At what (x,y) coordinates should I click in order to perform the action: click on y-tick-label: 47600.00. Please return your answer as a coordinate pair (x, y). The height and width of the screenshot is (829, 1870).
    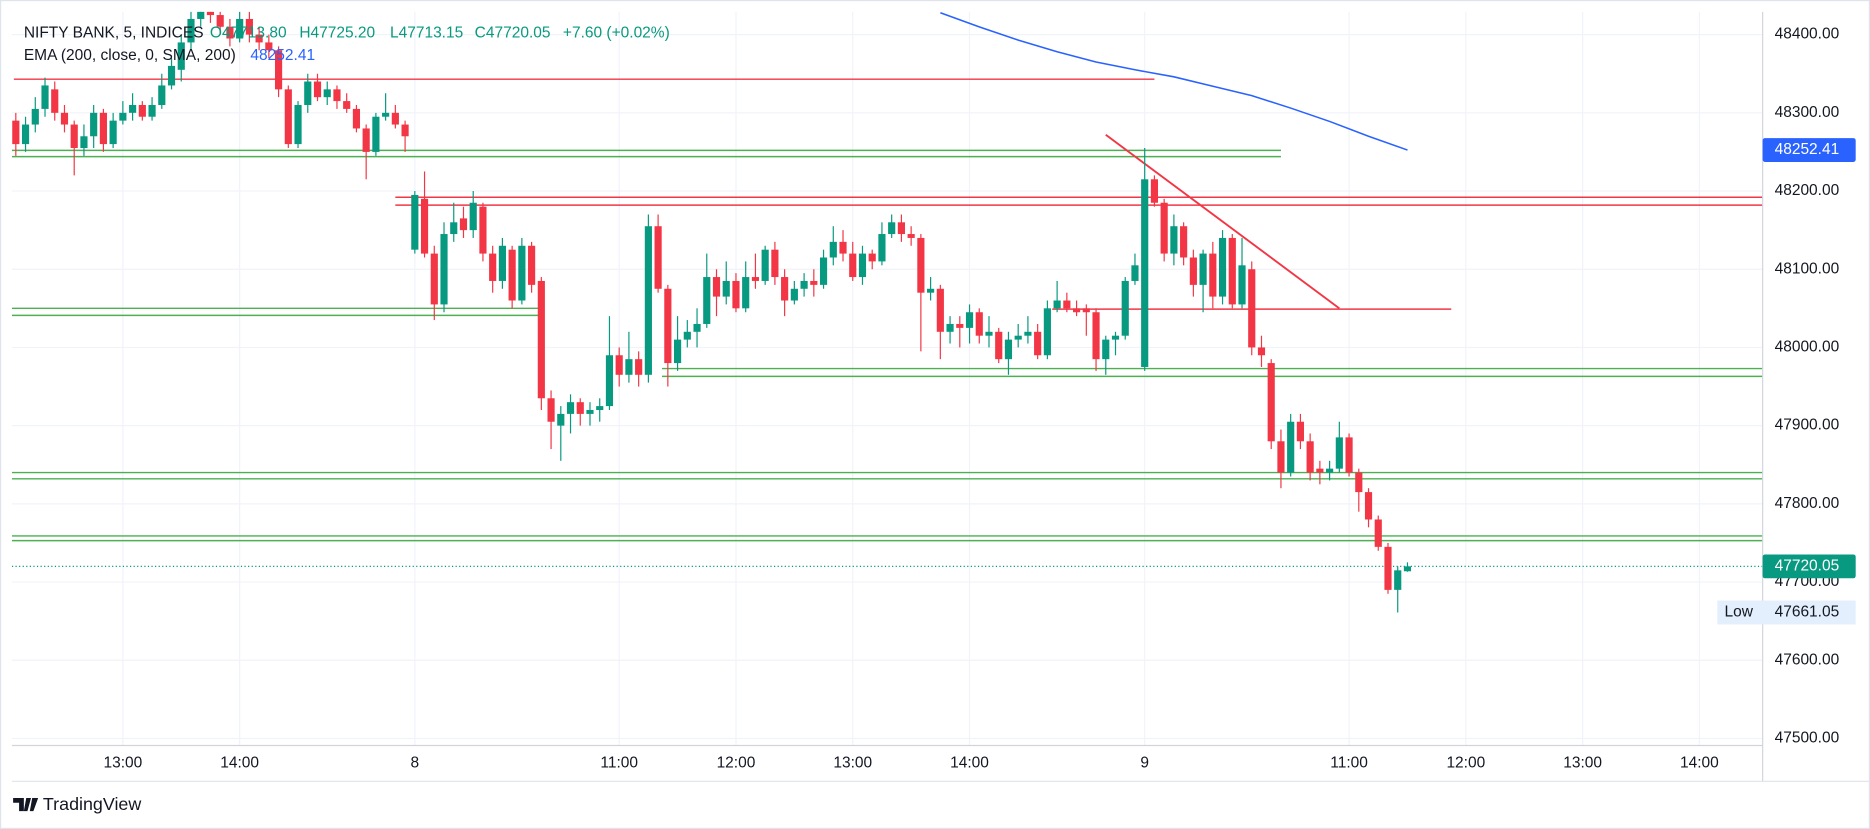
    Looking at the image, I should click on (1807, 659).